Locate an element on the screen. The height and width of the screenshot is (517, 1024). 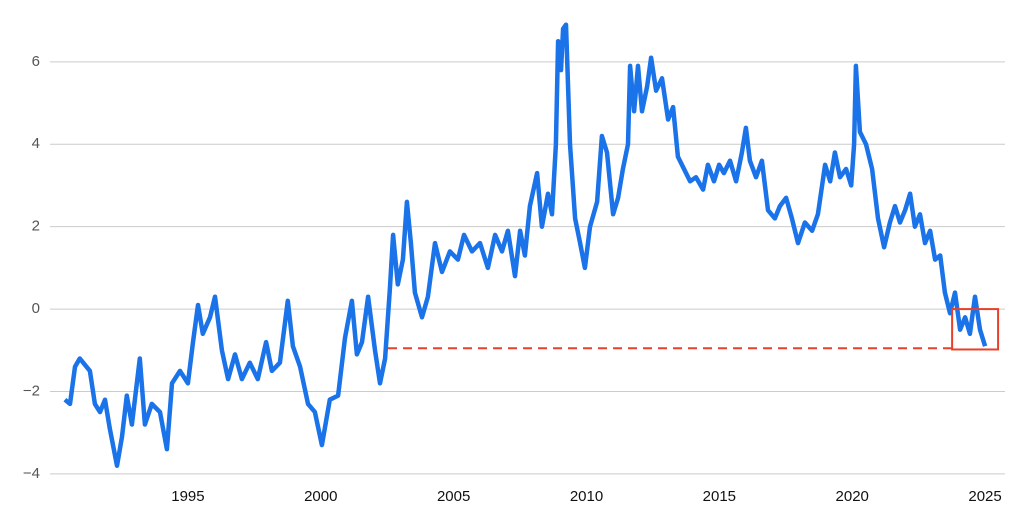
x-tick-label: 2010 is located at coordinates (586, 496).